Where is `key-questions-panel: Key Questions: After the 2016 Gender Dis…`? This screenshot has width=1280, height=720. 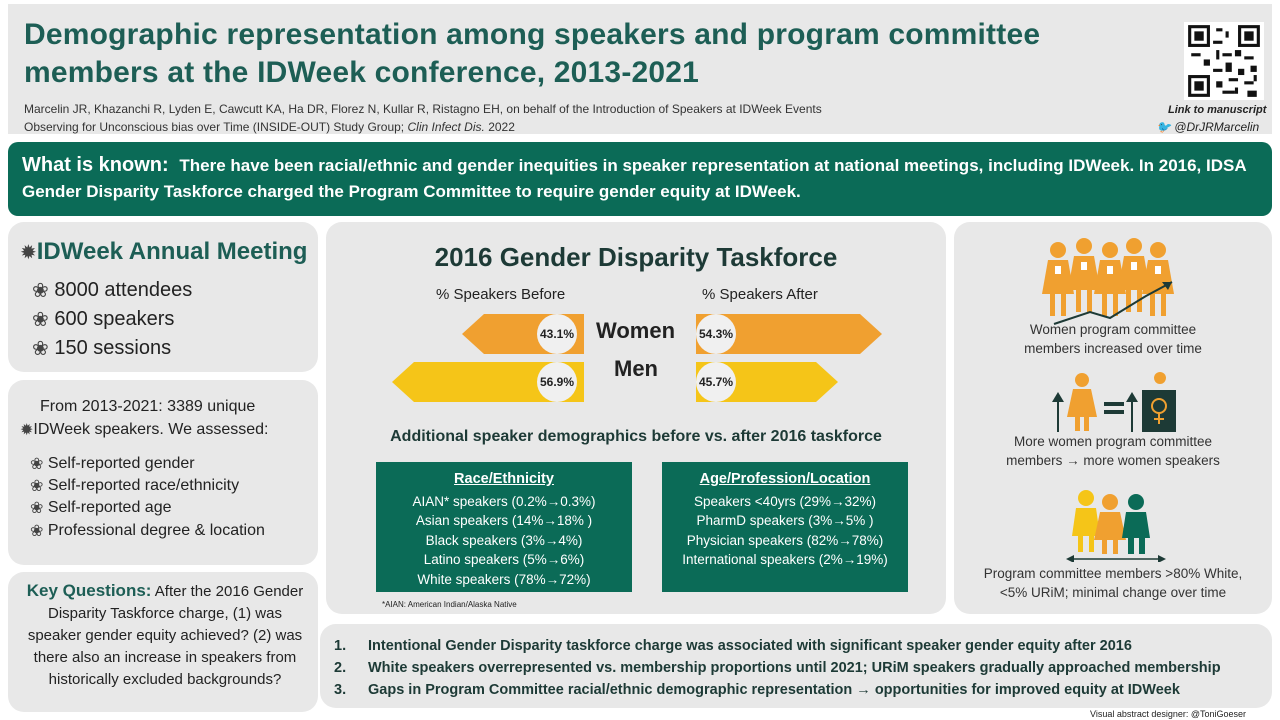
key-questions-panel: Key Questions: After the 2016 Gender Dis… is located at coordinates (163, 642).